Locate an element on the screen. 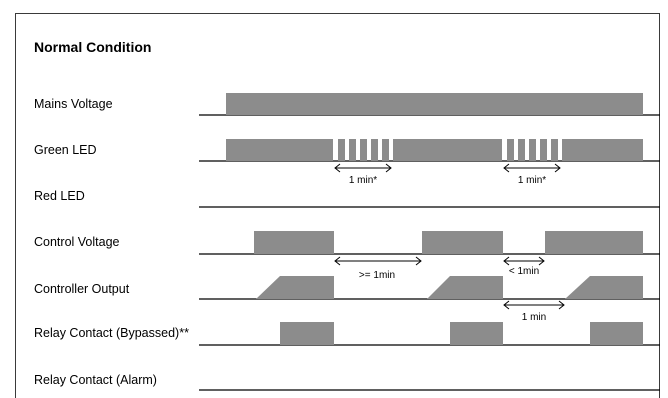  arrowhead-output-a-left is located at coordinates (506, 305).